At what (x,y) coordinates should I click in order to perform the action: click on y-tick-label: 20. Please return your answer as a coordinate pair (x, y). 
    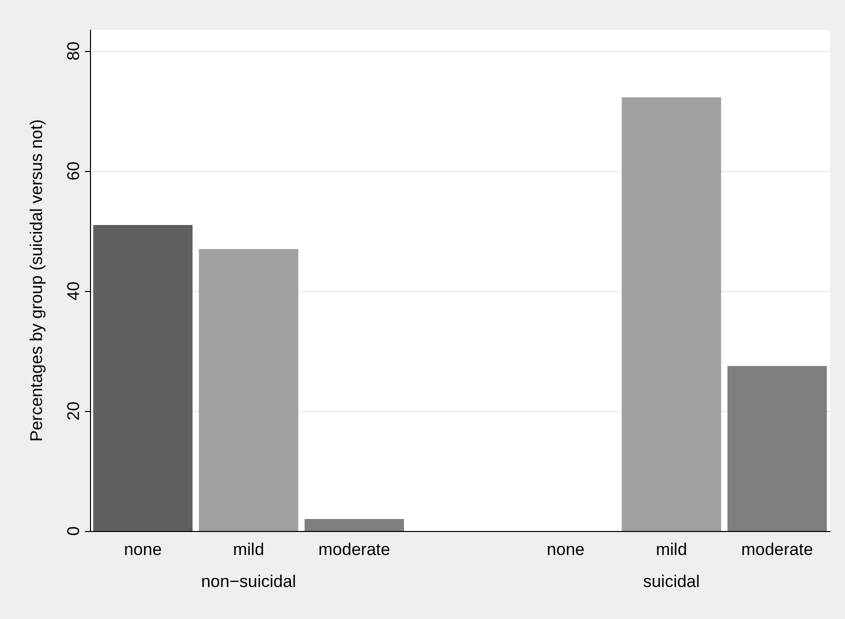
    Looking at the image, I should click on (73, 411).